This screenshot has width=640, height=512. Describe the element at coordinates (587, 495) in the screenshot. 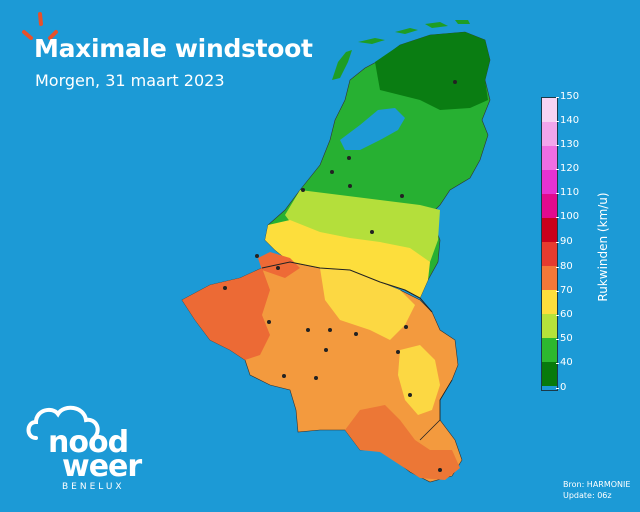

I see `update-label: Update: 06z` at that location.